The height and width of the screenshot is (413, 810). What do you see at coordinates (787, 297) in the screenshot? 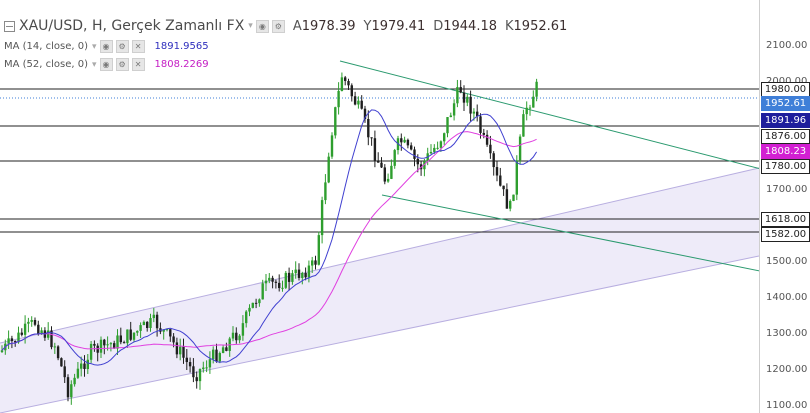
I see `price-tick-label: 1400.00` at bounding box center [787, 297].